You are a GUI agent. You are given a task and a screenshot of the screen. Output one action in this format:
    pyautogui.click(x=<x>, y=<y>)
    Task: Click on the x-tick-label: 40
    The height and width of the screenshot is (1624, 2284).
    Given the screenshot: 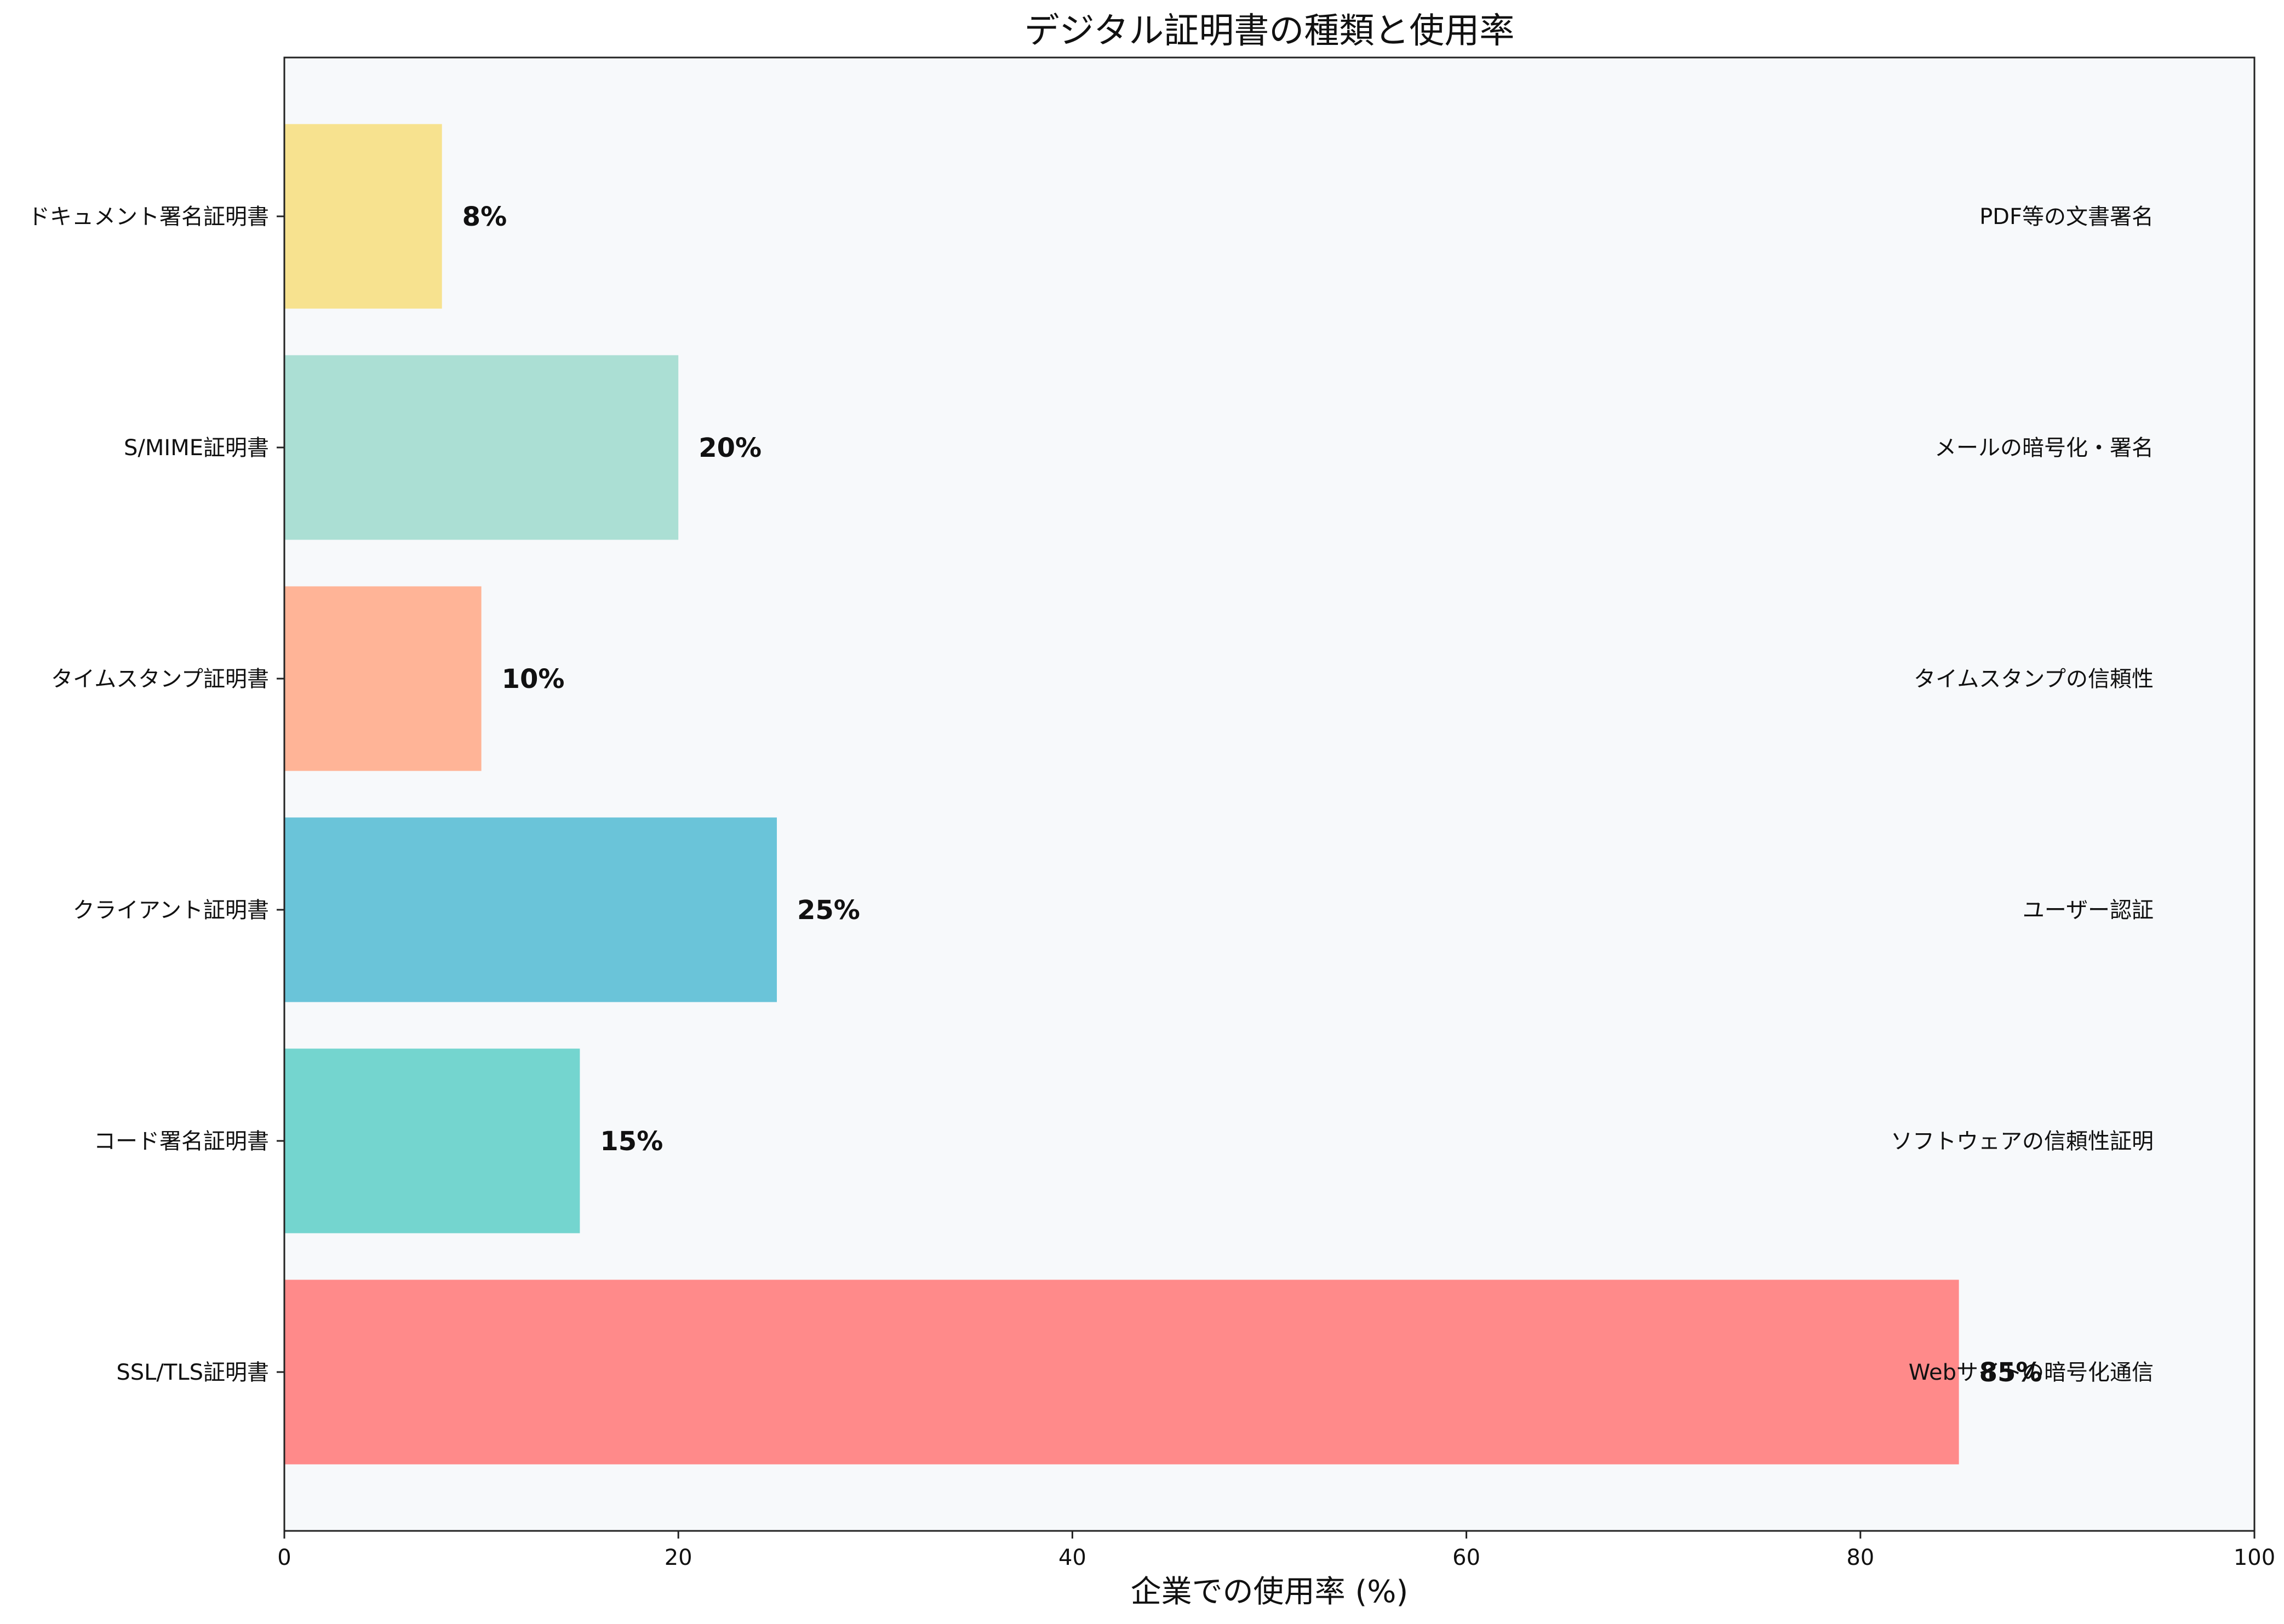 What is the action you would take?
    pyautogui.click(x=1072, y=1557)
    